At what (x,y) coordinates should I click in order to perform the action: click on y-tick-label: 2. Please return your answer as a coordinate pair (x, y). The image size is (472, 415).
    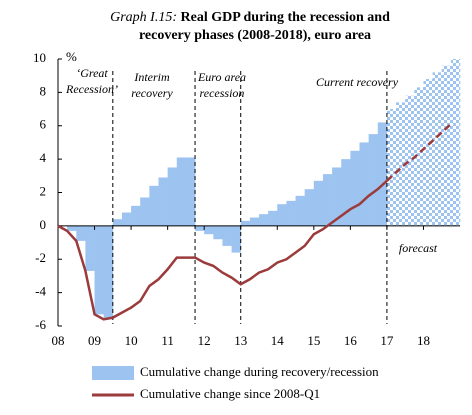
    Looking at the image, I should click on (43, 190).